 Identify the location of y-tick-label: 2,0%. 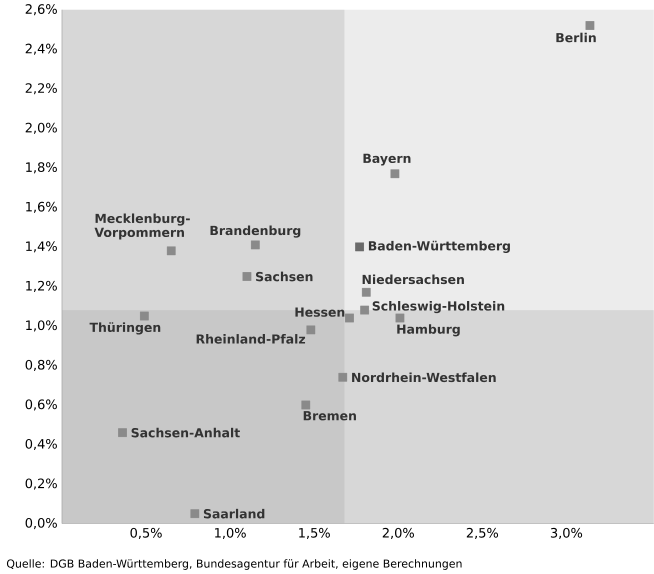
(41, 128).